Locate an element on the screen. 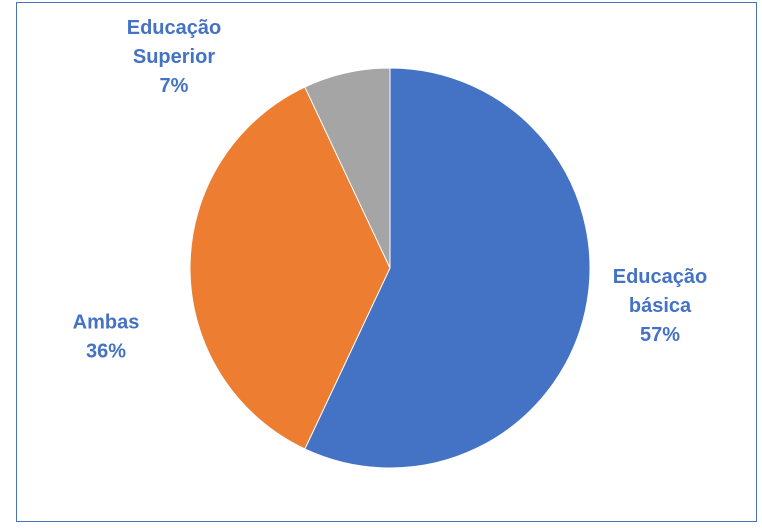  slice-percent-label: 57% is located at coordinates (660, 335).